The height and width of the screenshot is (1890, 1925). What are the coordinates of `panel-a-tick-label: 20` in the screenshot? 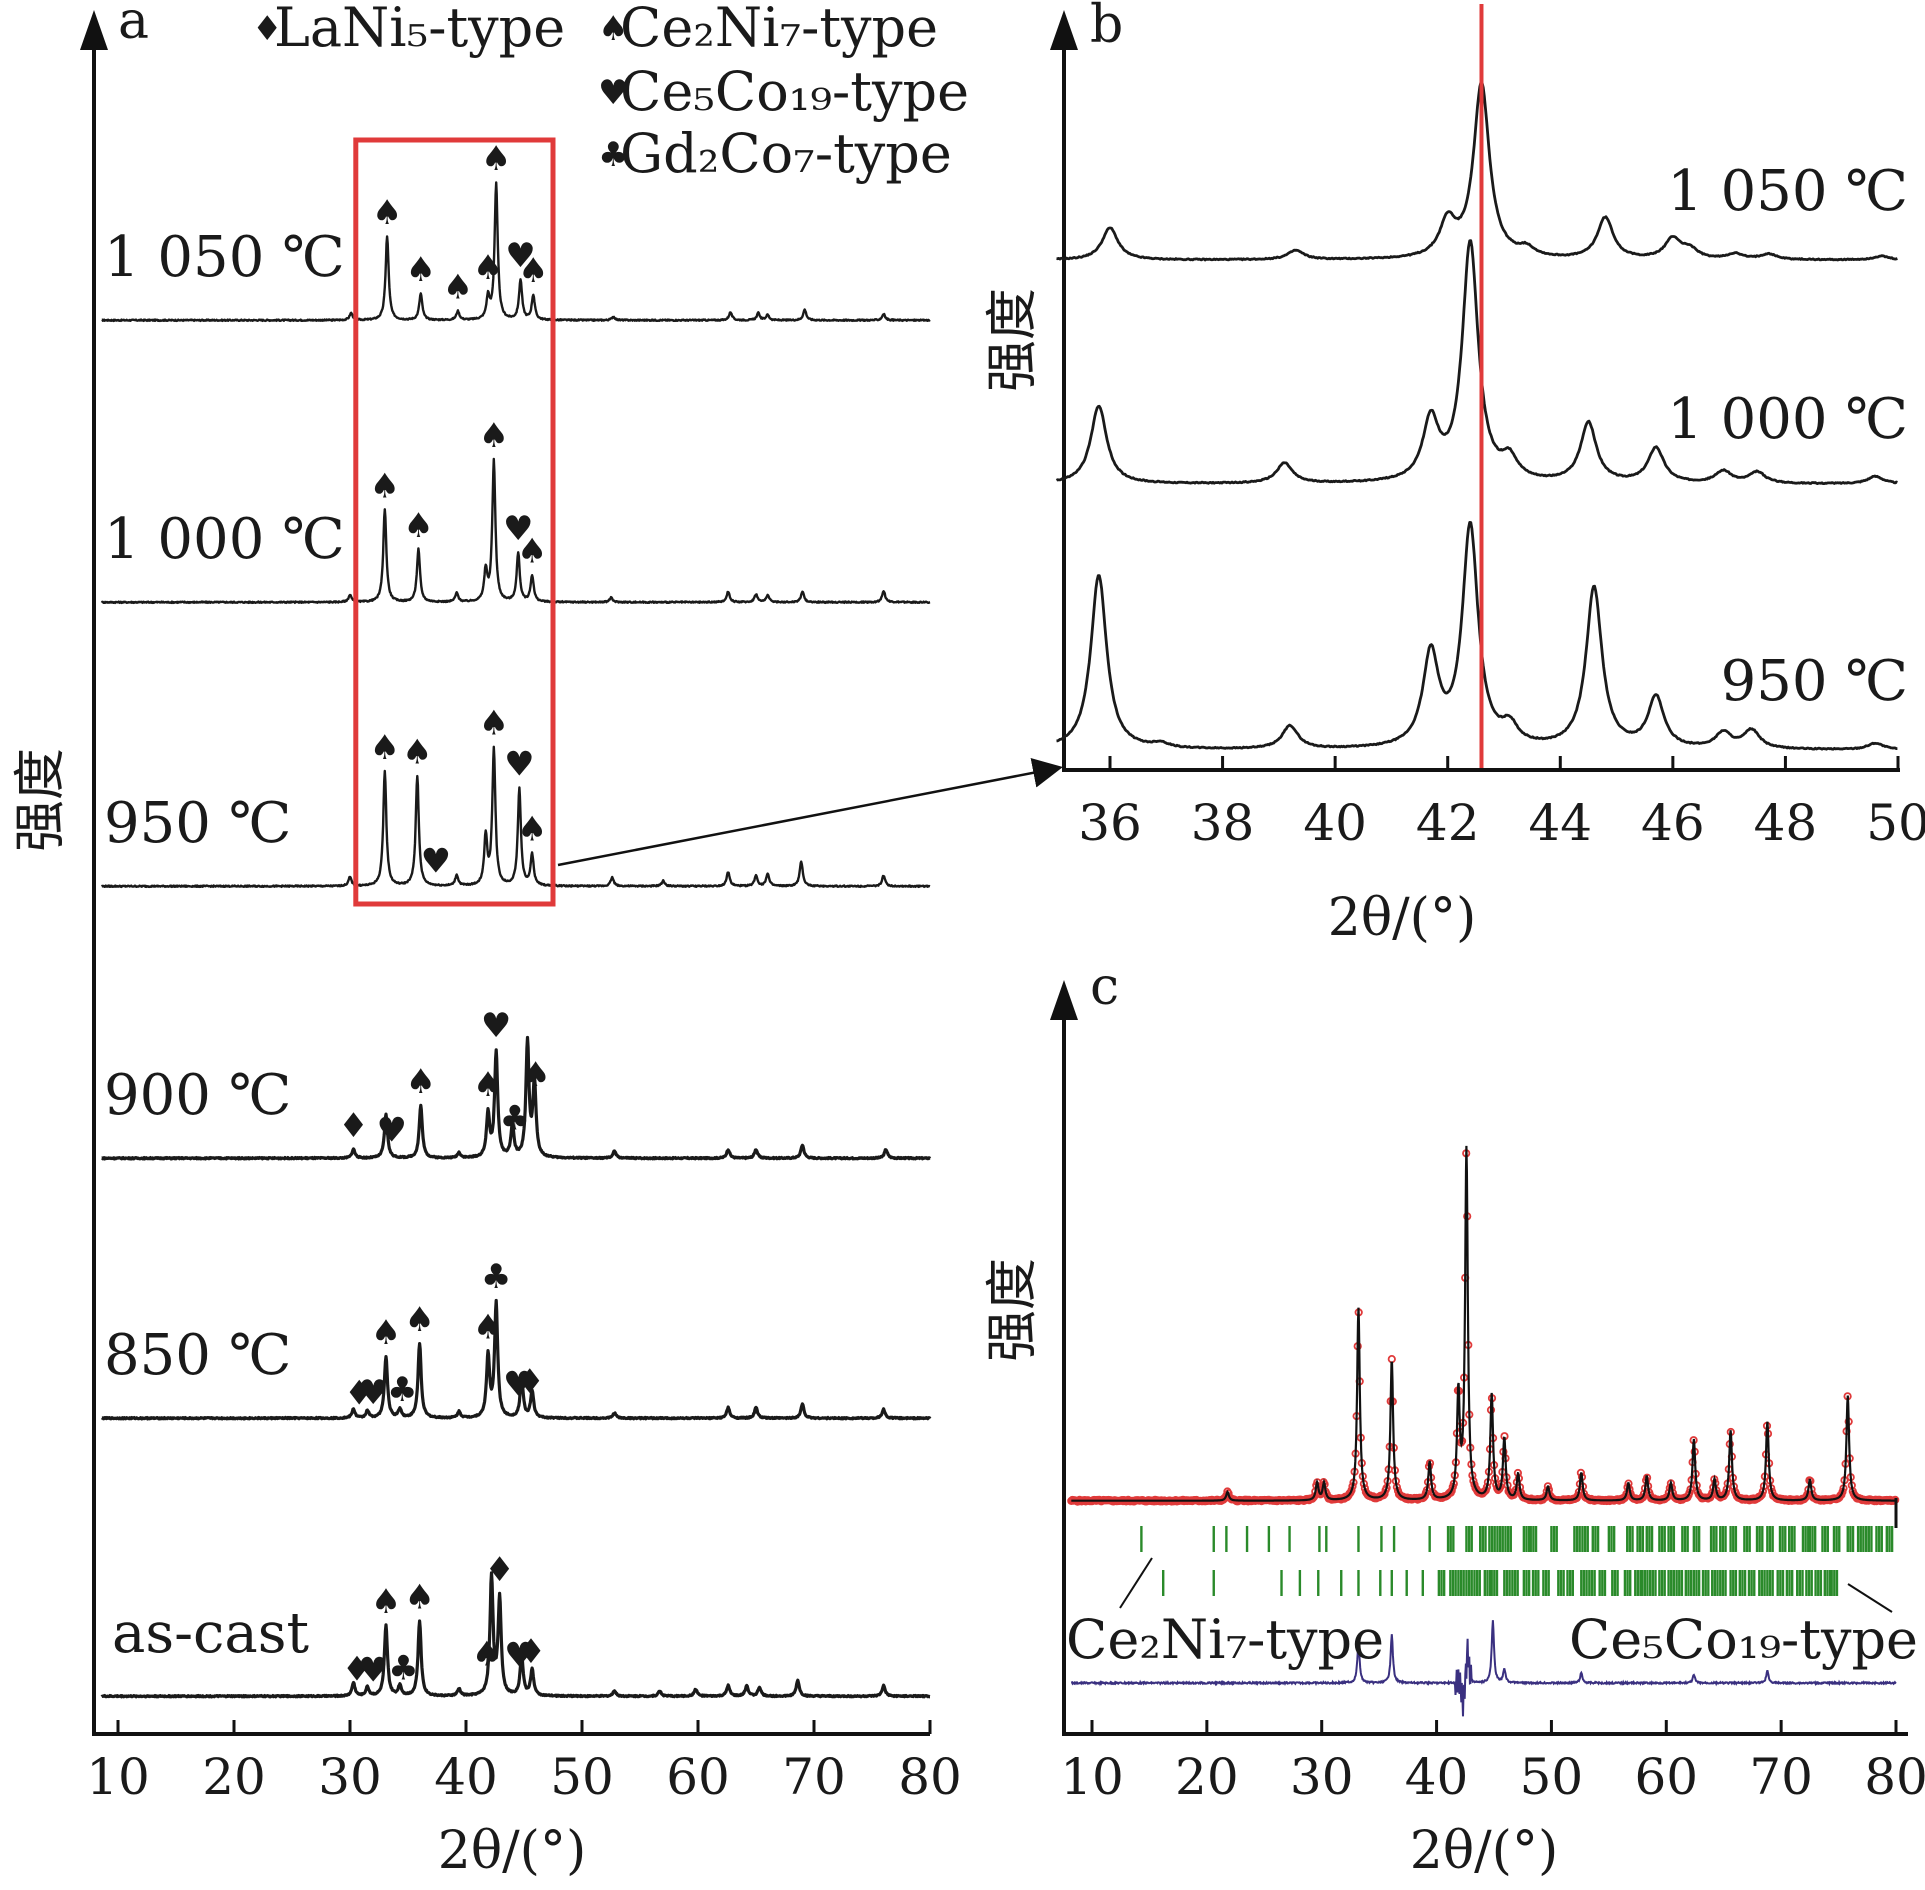 It's located at (234, 1777).